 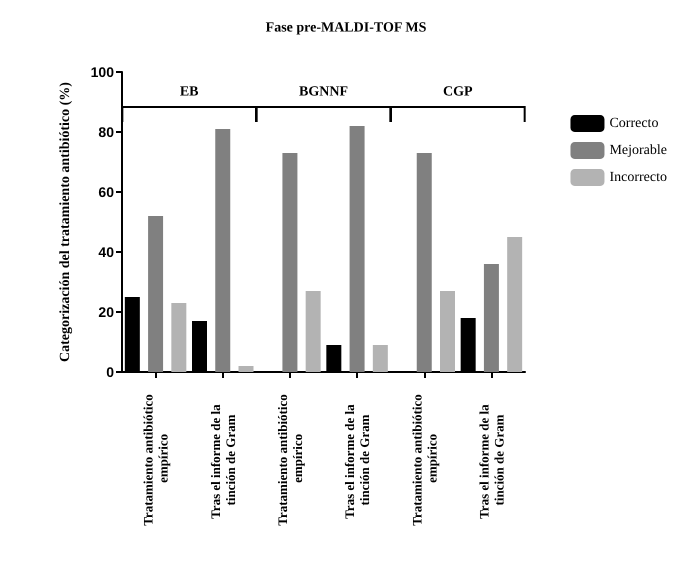 I want to click on y-tick-label: 40, so click(x=106, y=252).